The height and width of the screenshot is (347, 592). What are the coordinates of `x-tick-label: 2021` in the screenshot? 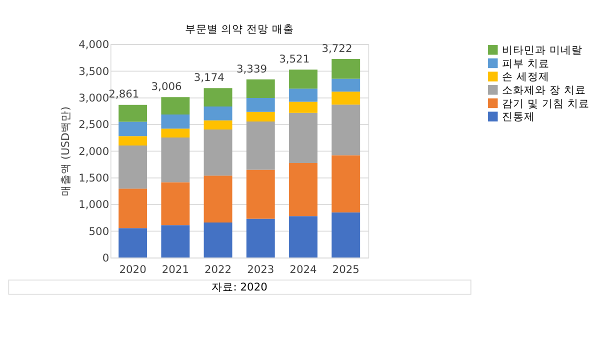 It's located at (175, 269).